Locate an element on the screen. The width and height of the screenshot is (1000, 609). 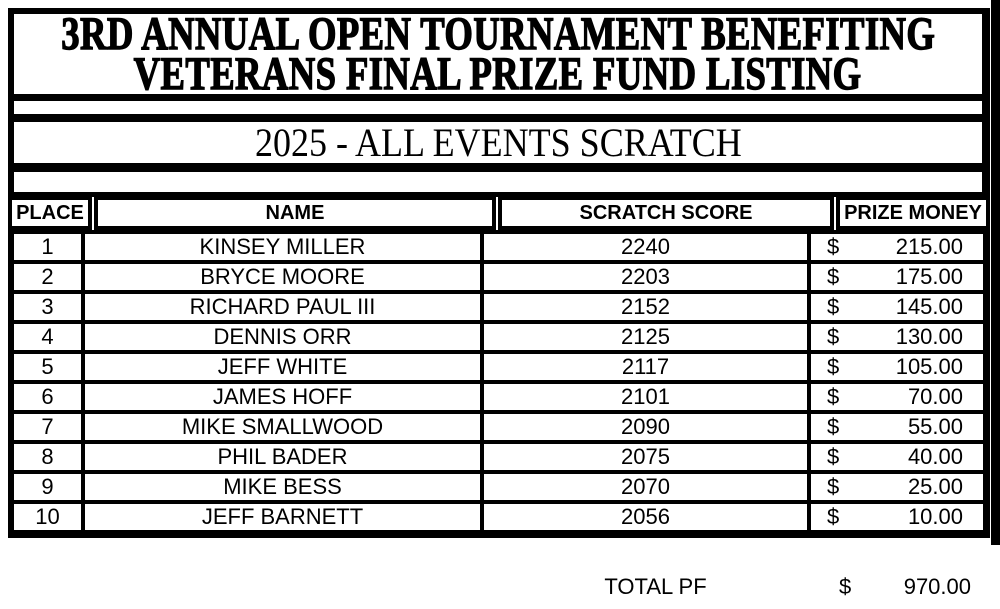
score-cell: 2152 is located at coordinates (647, 307).